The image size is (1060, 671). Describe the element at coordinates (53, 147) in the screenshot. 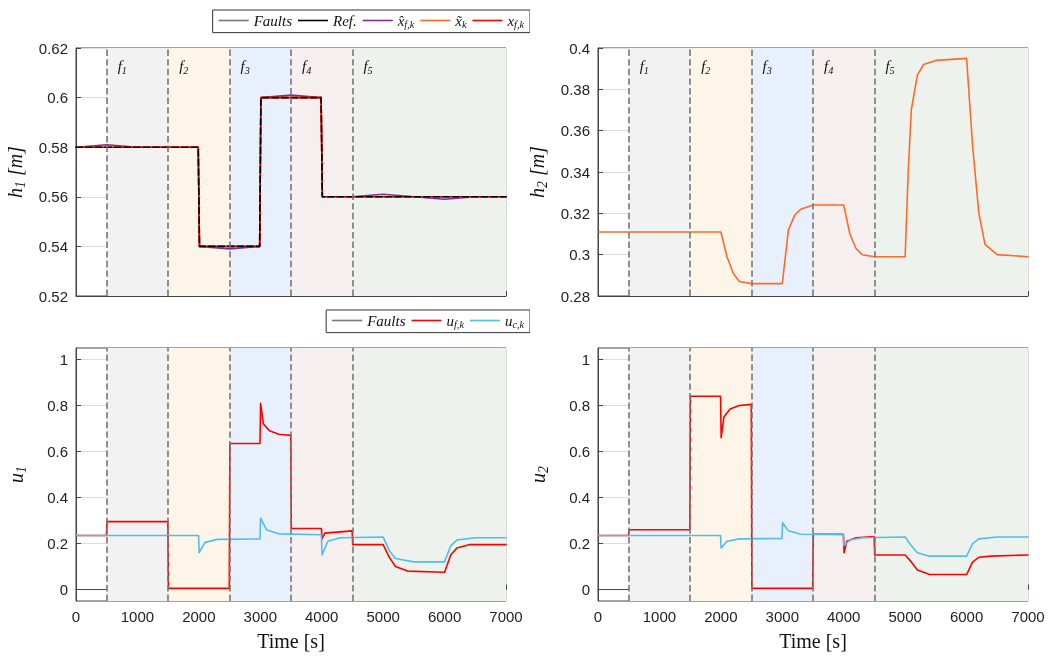

I see `y-tick-label: 0.58` at that location.